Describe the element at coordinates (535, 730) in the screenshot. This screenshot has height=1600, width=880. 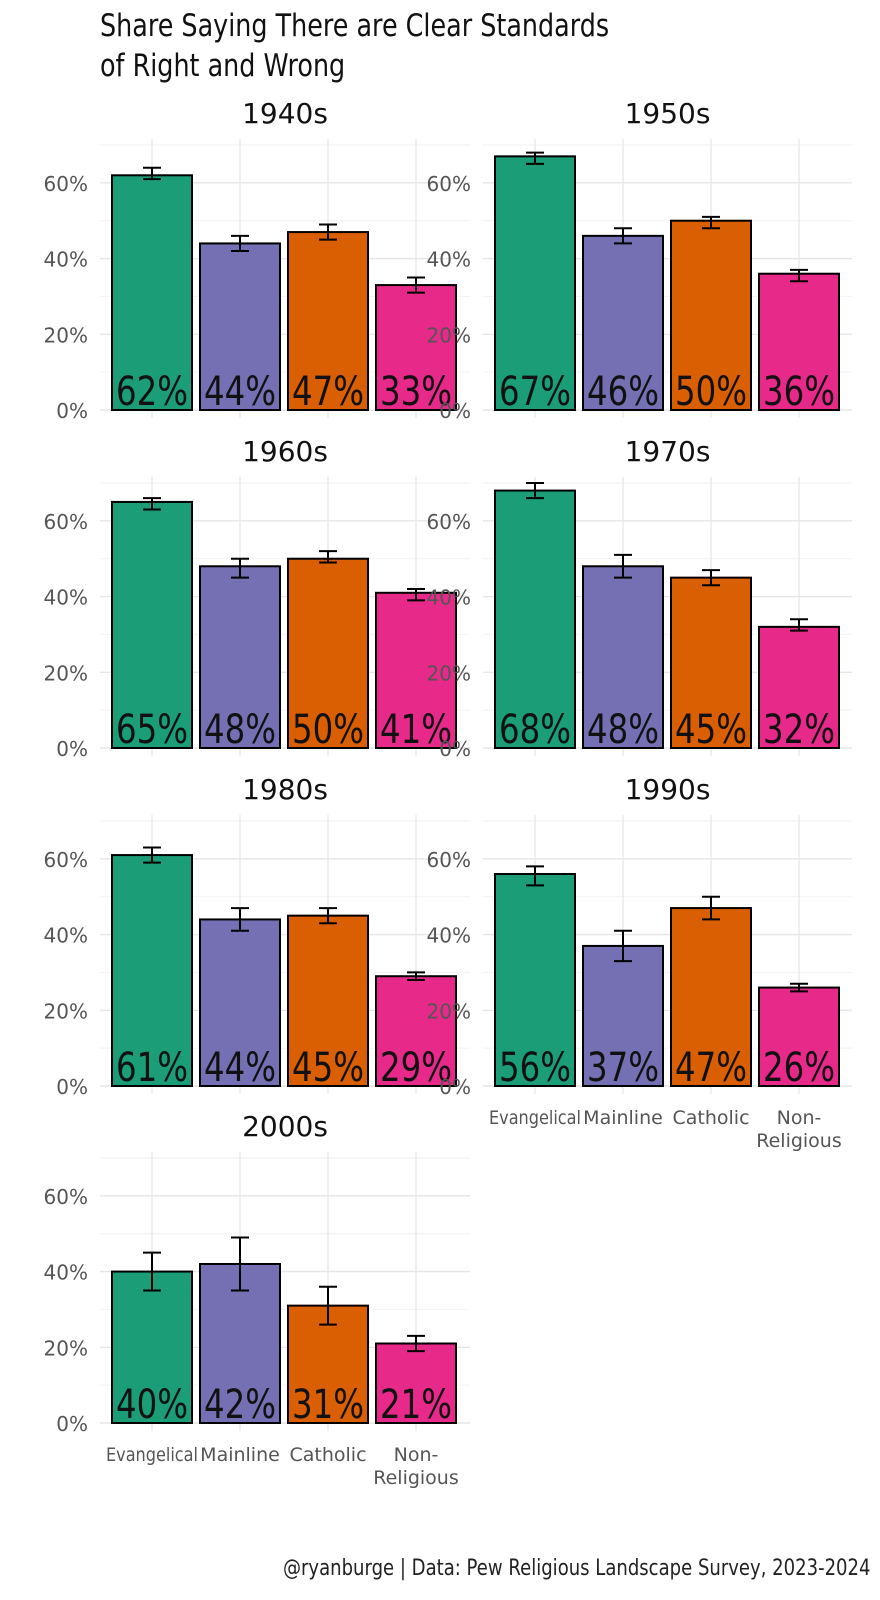
I see `data-label: 68%` at that location.